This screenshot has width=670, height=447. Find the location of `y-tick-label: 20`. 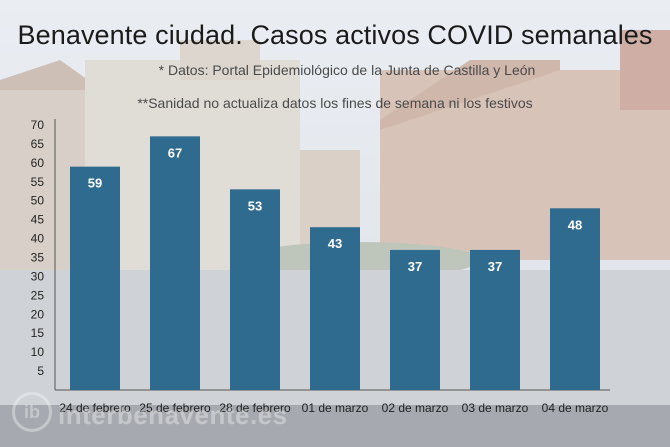

y-tick-label: 20 is located at coordinates (38, 314).